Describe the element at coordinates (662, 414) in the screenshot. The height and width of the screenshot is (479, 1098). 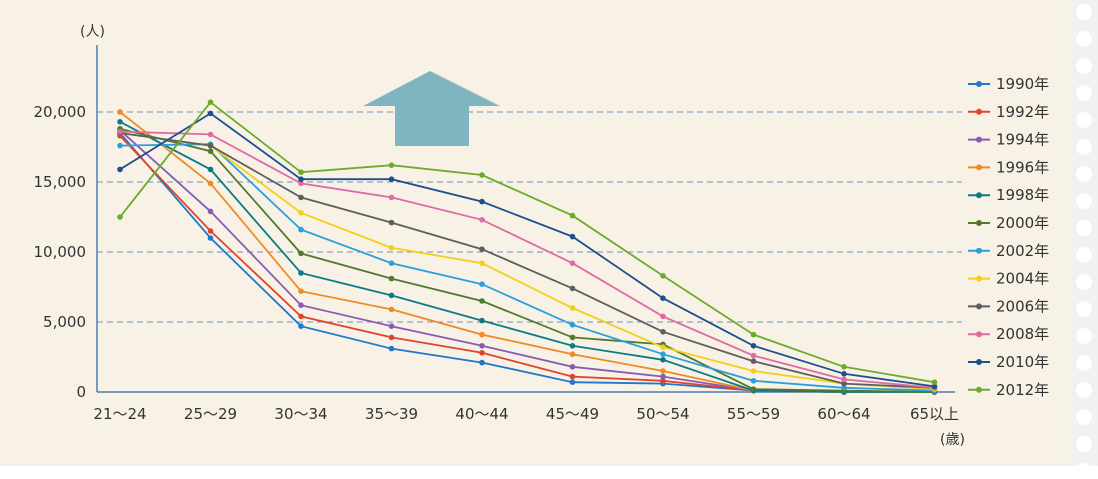
I see `x-tick-label: 50〜54` at that location.